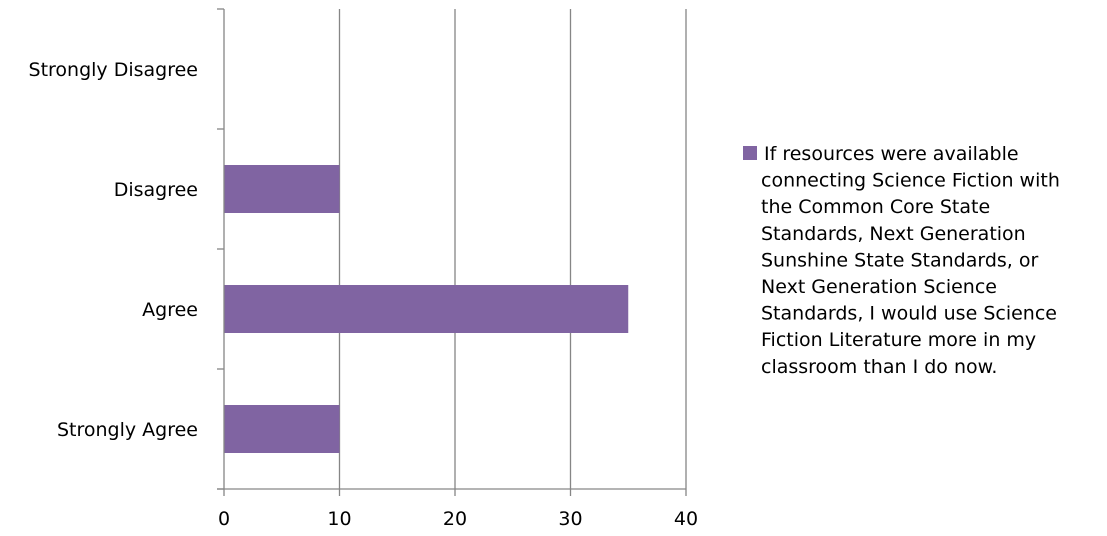 This screenshot has height=536, width=1107. I want to click on y-category-label: Strongly Agree, so click(127, 430).